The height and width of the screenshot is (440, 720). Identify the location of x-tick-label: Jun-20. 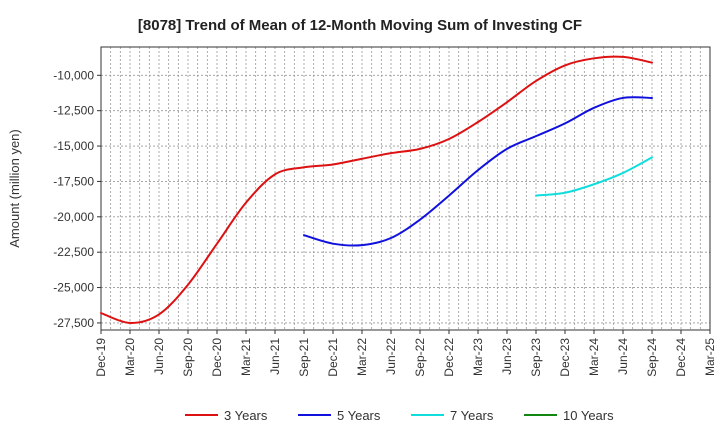
(159, 356).